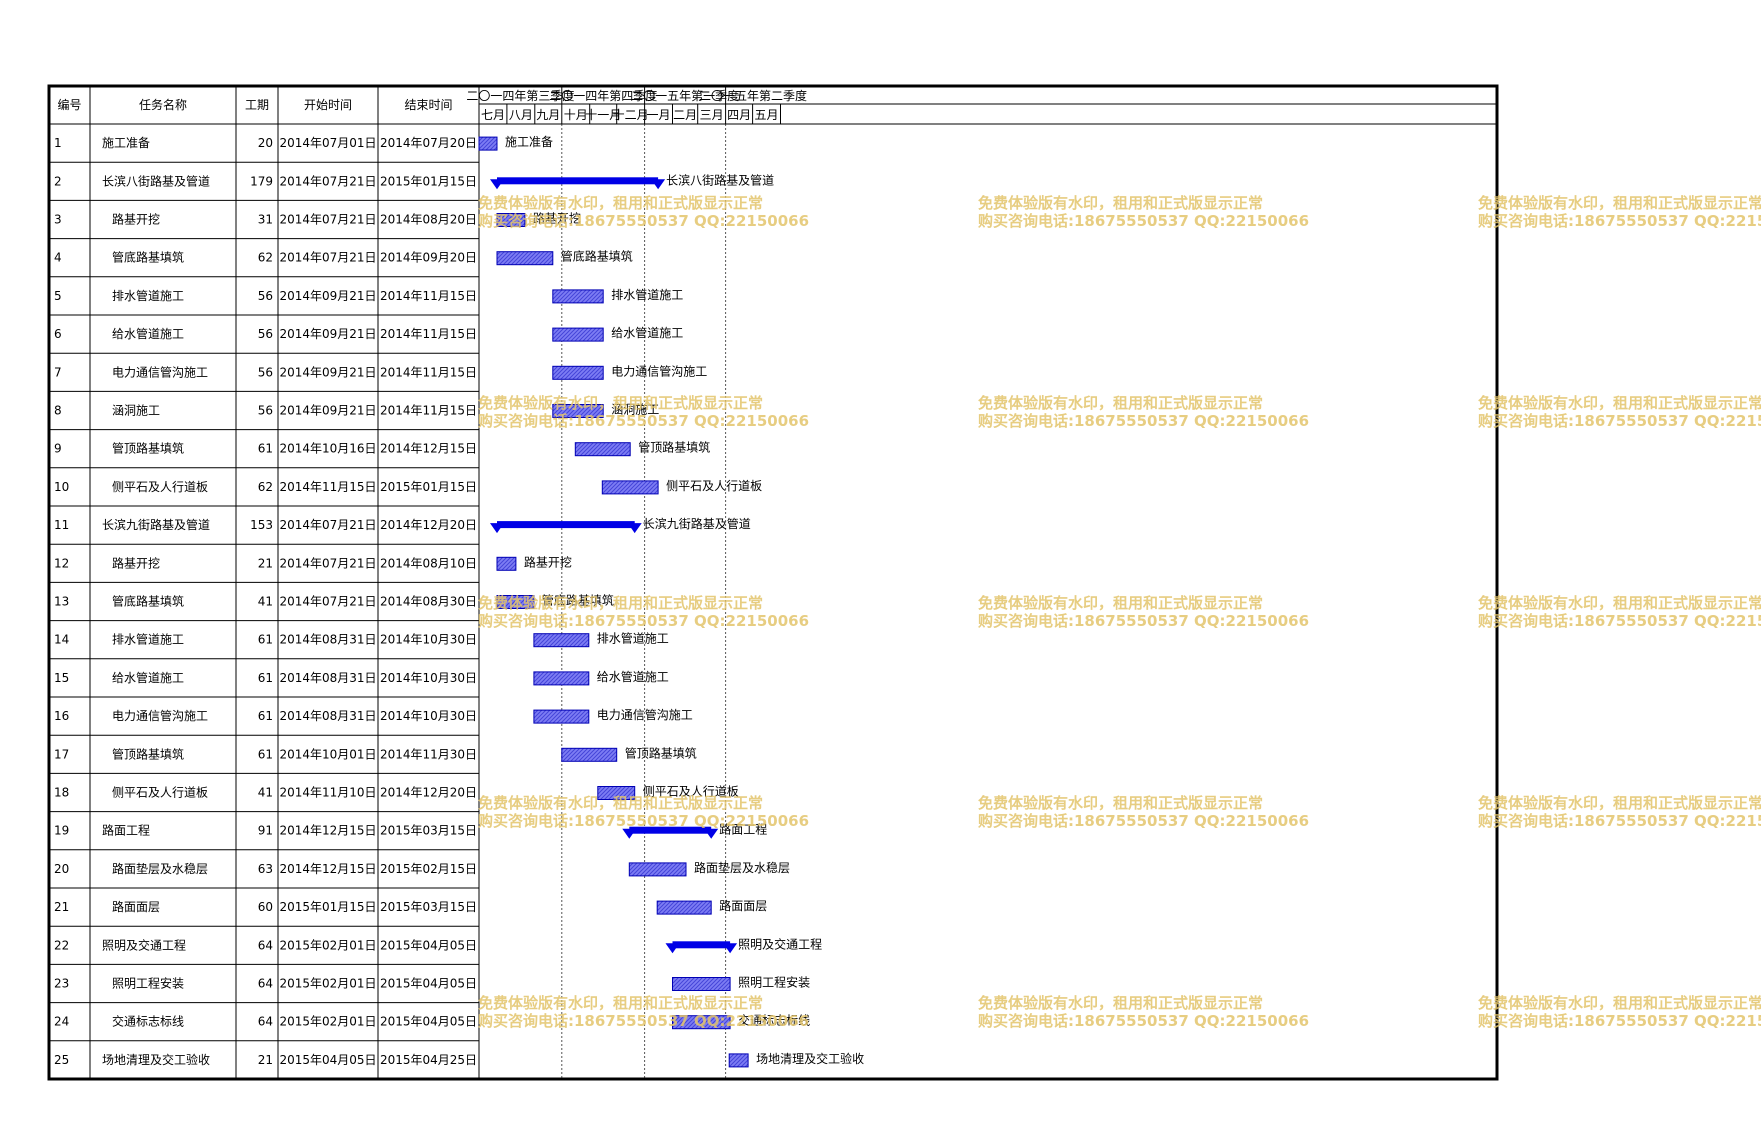  What do you see at coordinates (58, 372) in the screenshot?
I see `task-id: 7` at bounding box center [58, 372].